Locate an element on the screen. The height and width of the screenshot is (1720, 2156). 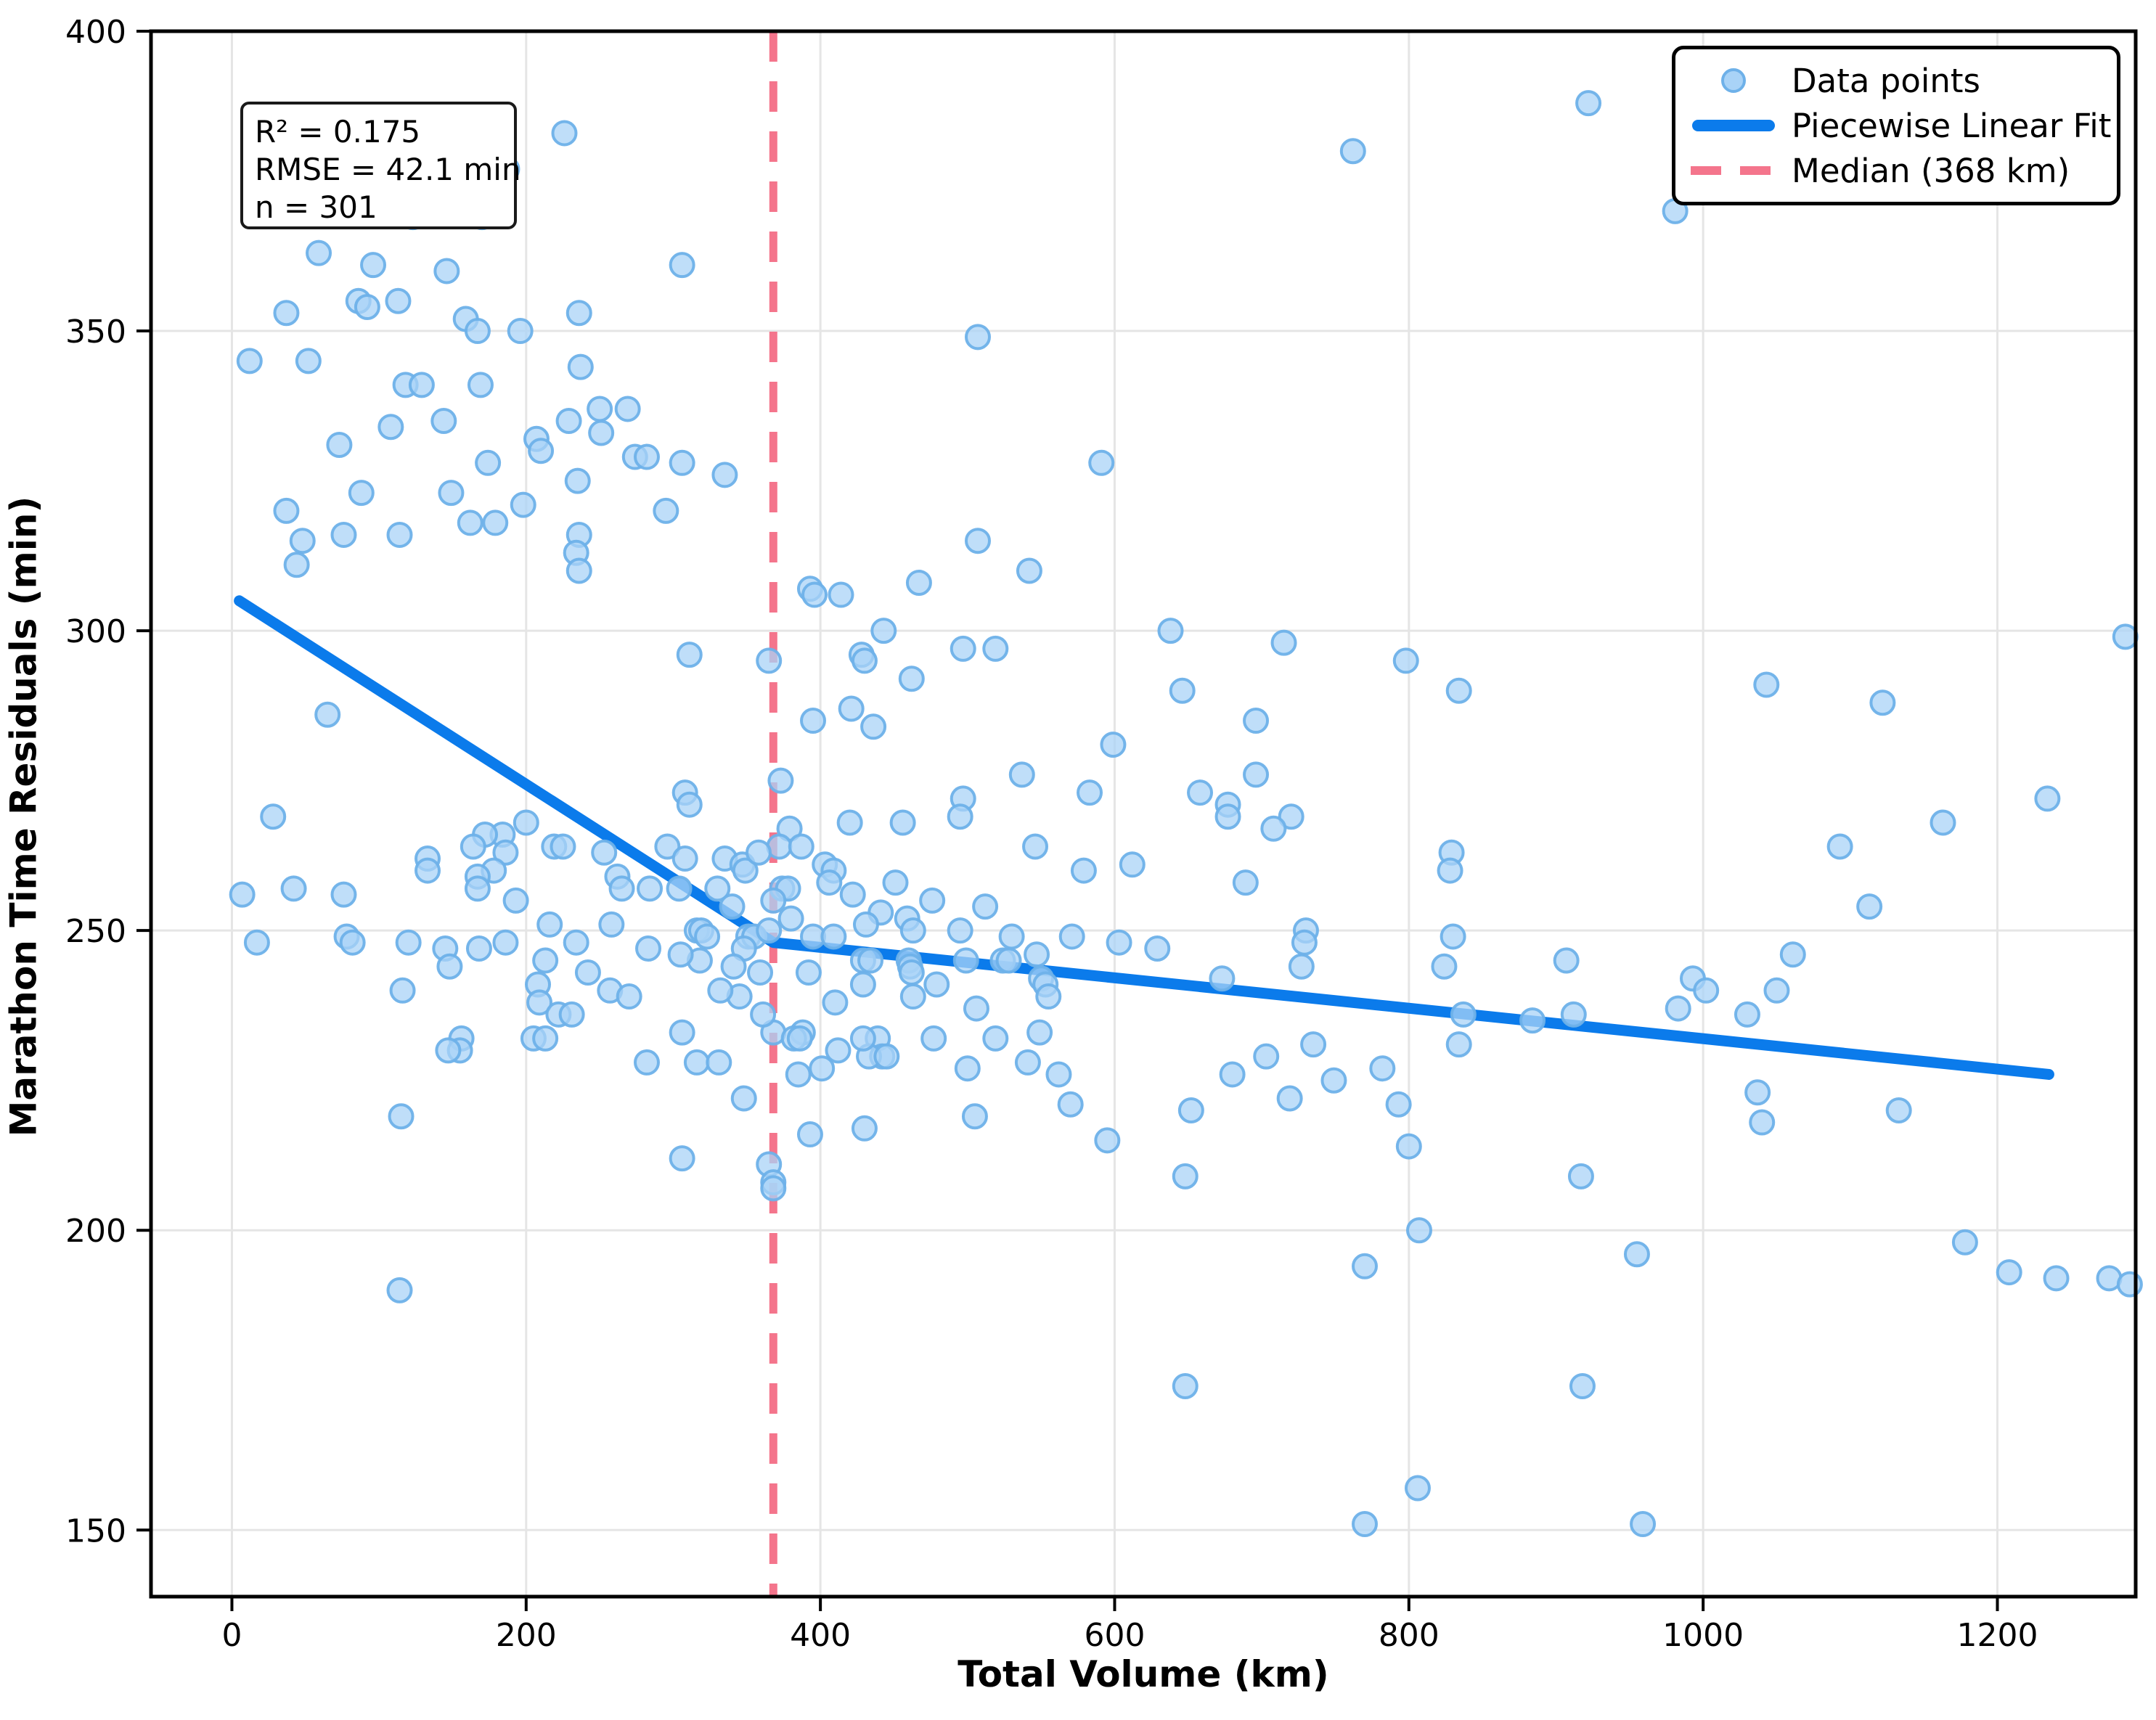
x-tick-label: 400 is located at coordinates (821, 1636).